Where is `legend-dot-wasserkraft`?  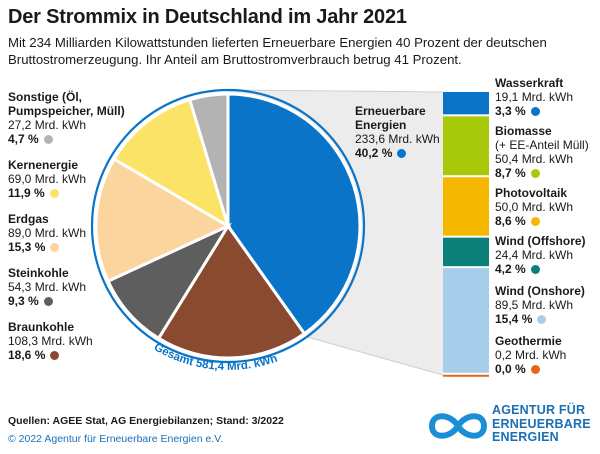
legend-dot-wasserkraft is located at coordinates (535, 111).